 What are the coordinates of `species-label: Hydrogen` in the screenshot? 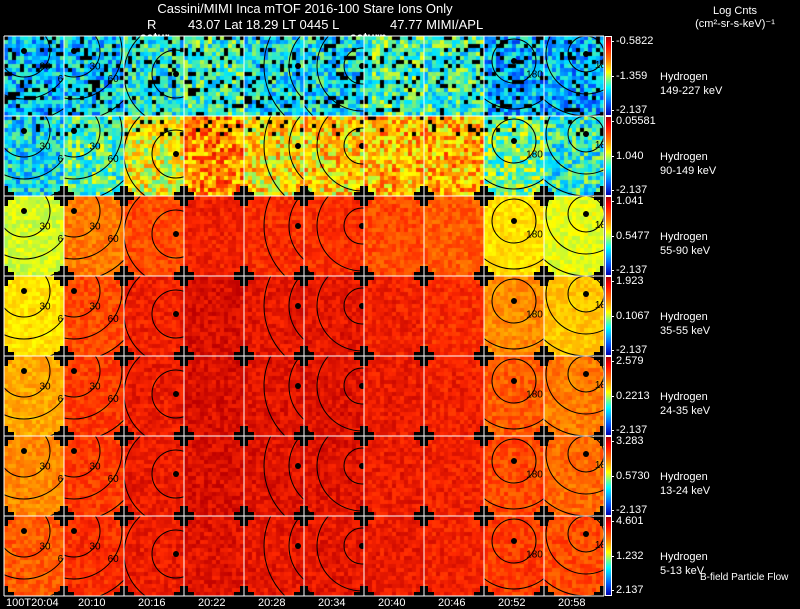 It's located at (684, 157).